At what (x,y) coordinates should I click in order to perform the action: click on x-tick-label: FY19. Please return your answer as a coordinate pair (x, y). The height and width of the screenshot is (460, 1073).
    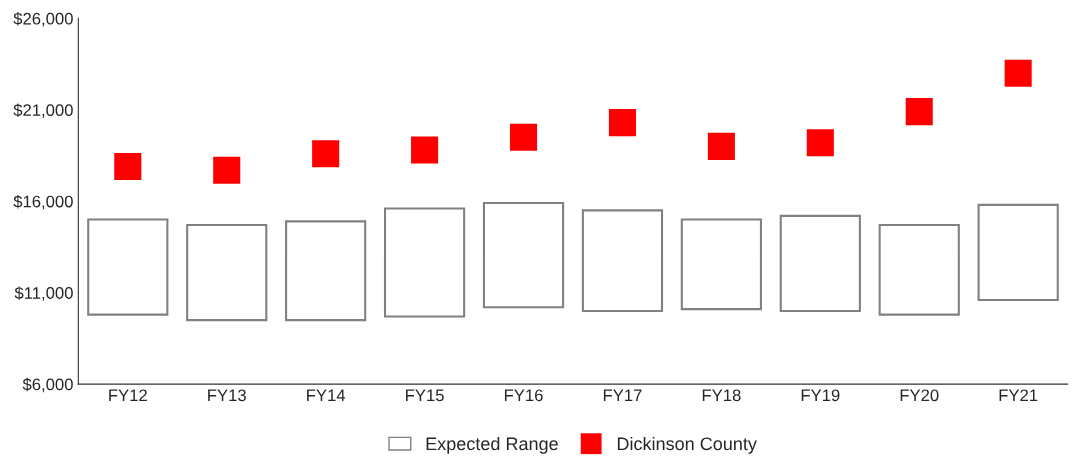
    Looking at the image, I should click on (820, 395).